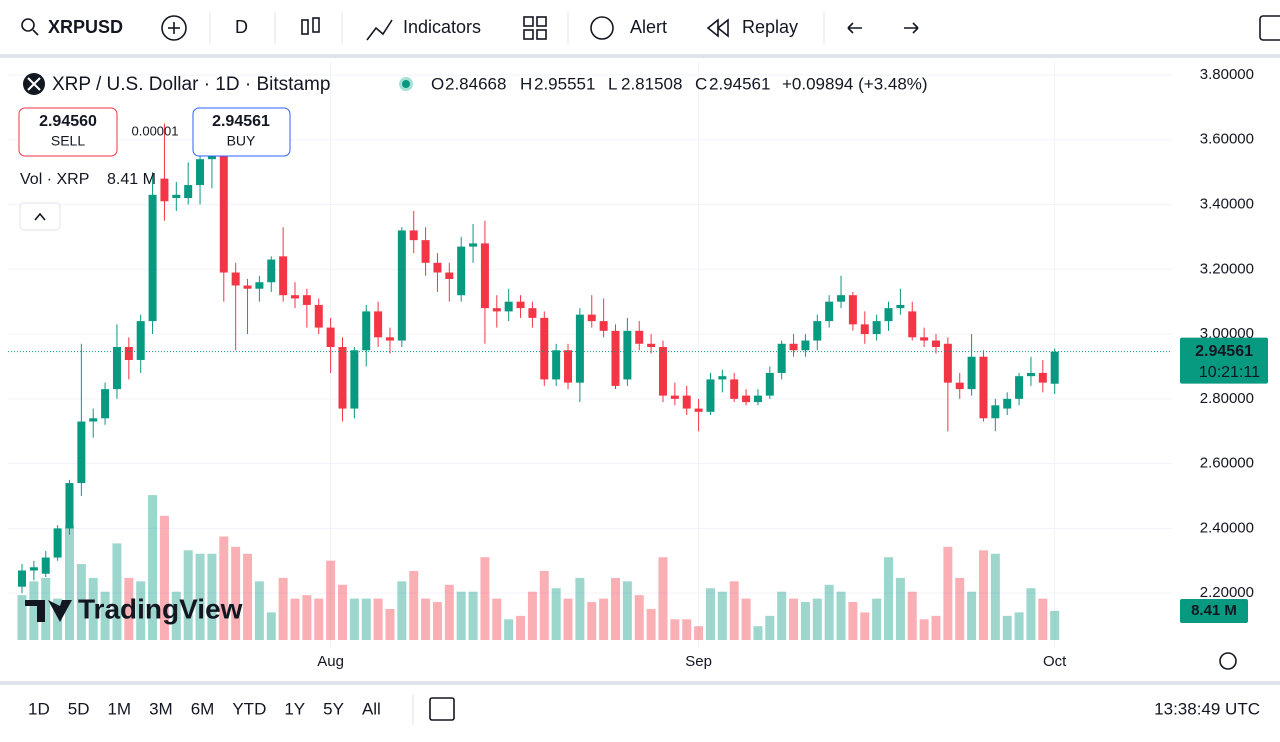 This screenshot has width=1280, height=742. I want to click on range-button: 1Y, so click(294, 708).